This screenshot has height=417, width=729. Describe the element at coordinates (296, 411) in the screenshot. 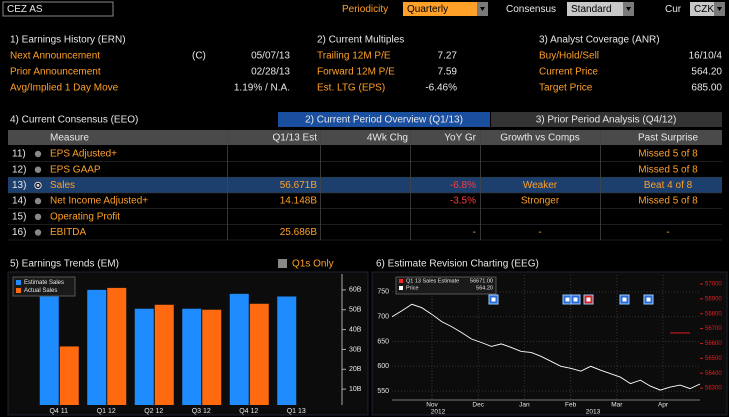

I see `x-tick-label: Q1 13` at that location.